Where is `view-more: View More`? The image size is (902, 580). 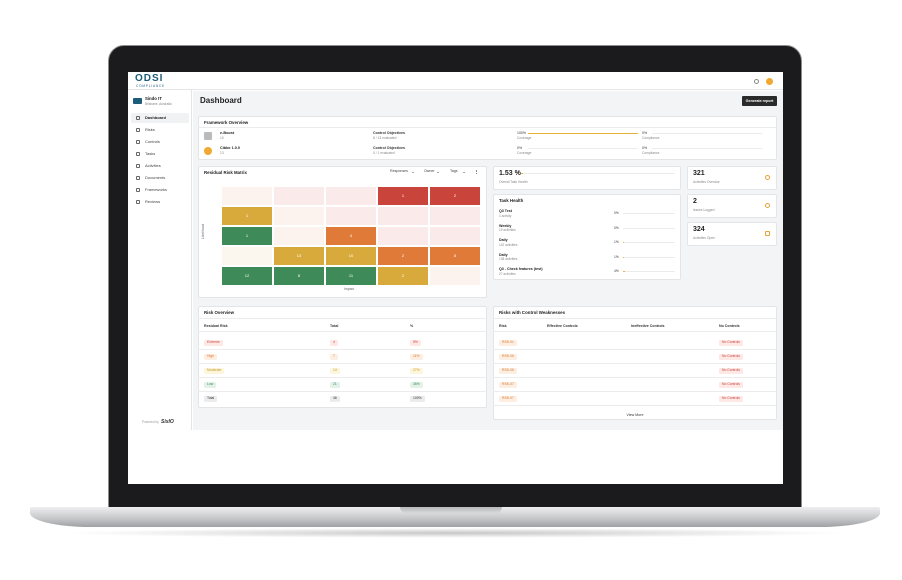
view-more: View More is located at coordinates (635, 415).